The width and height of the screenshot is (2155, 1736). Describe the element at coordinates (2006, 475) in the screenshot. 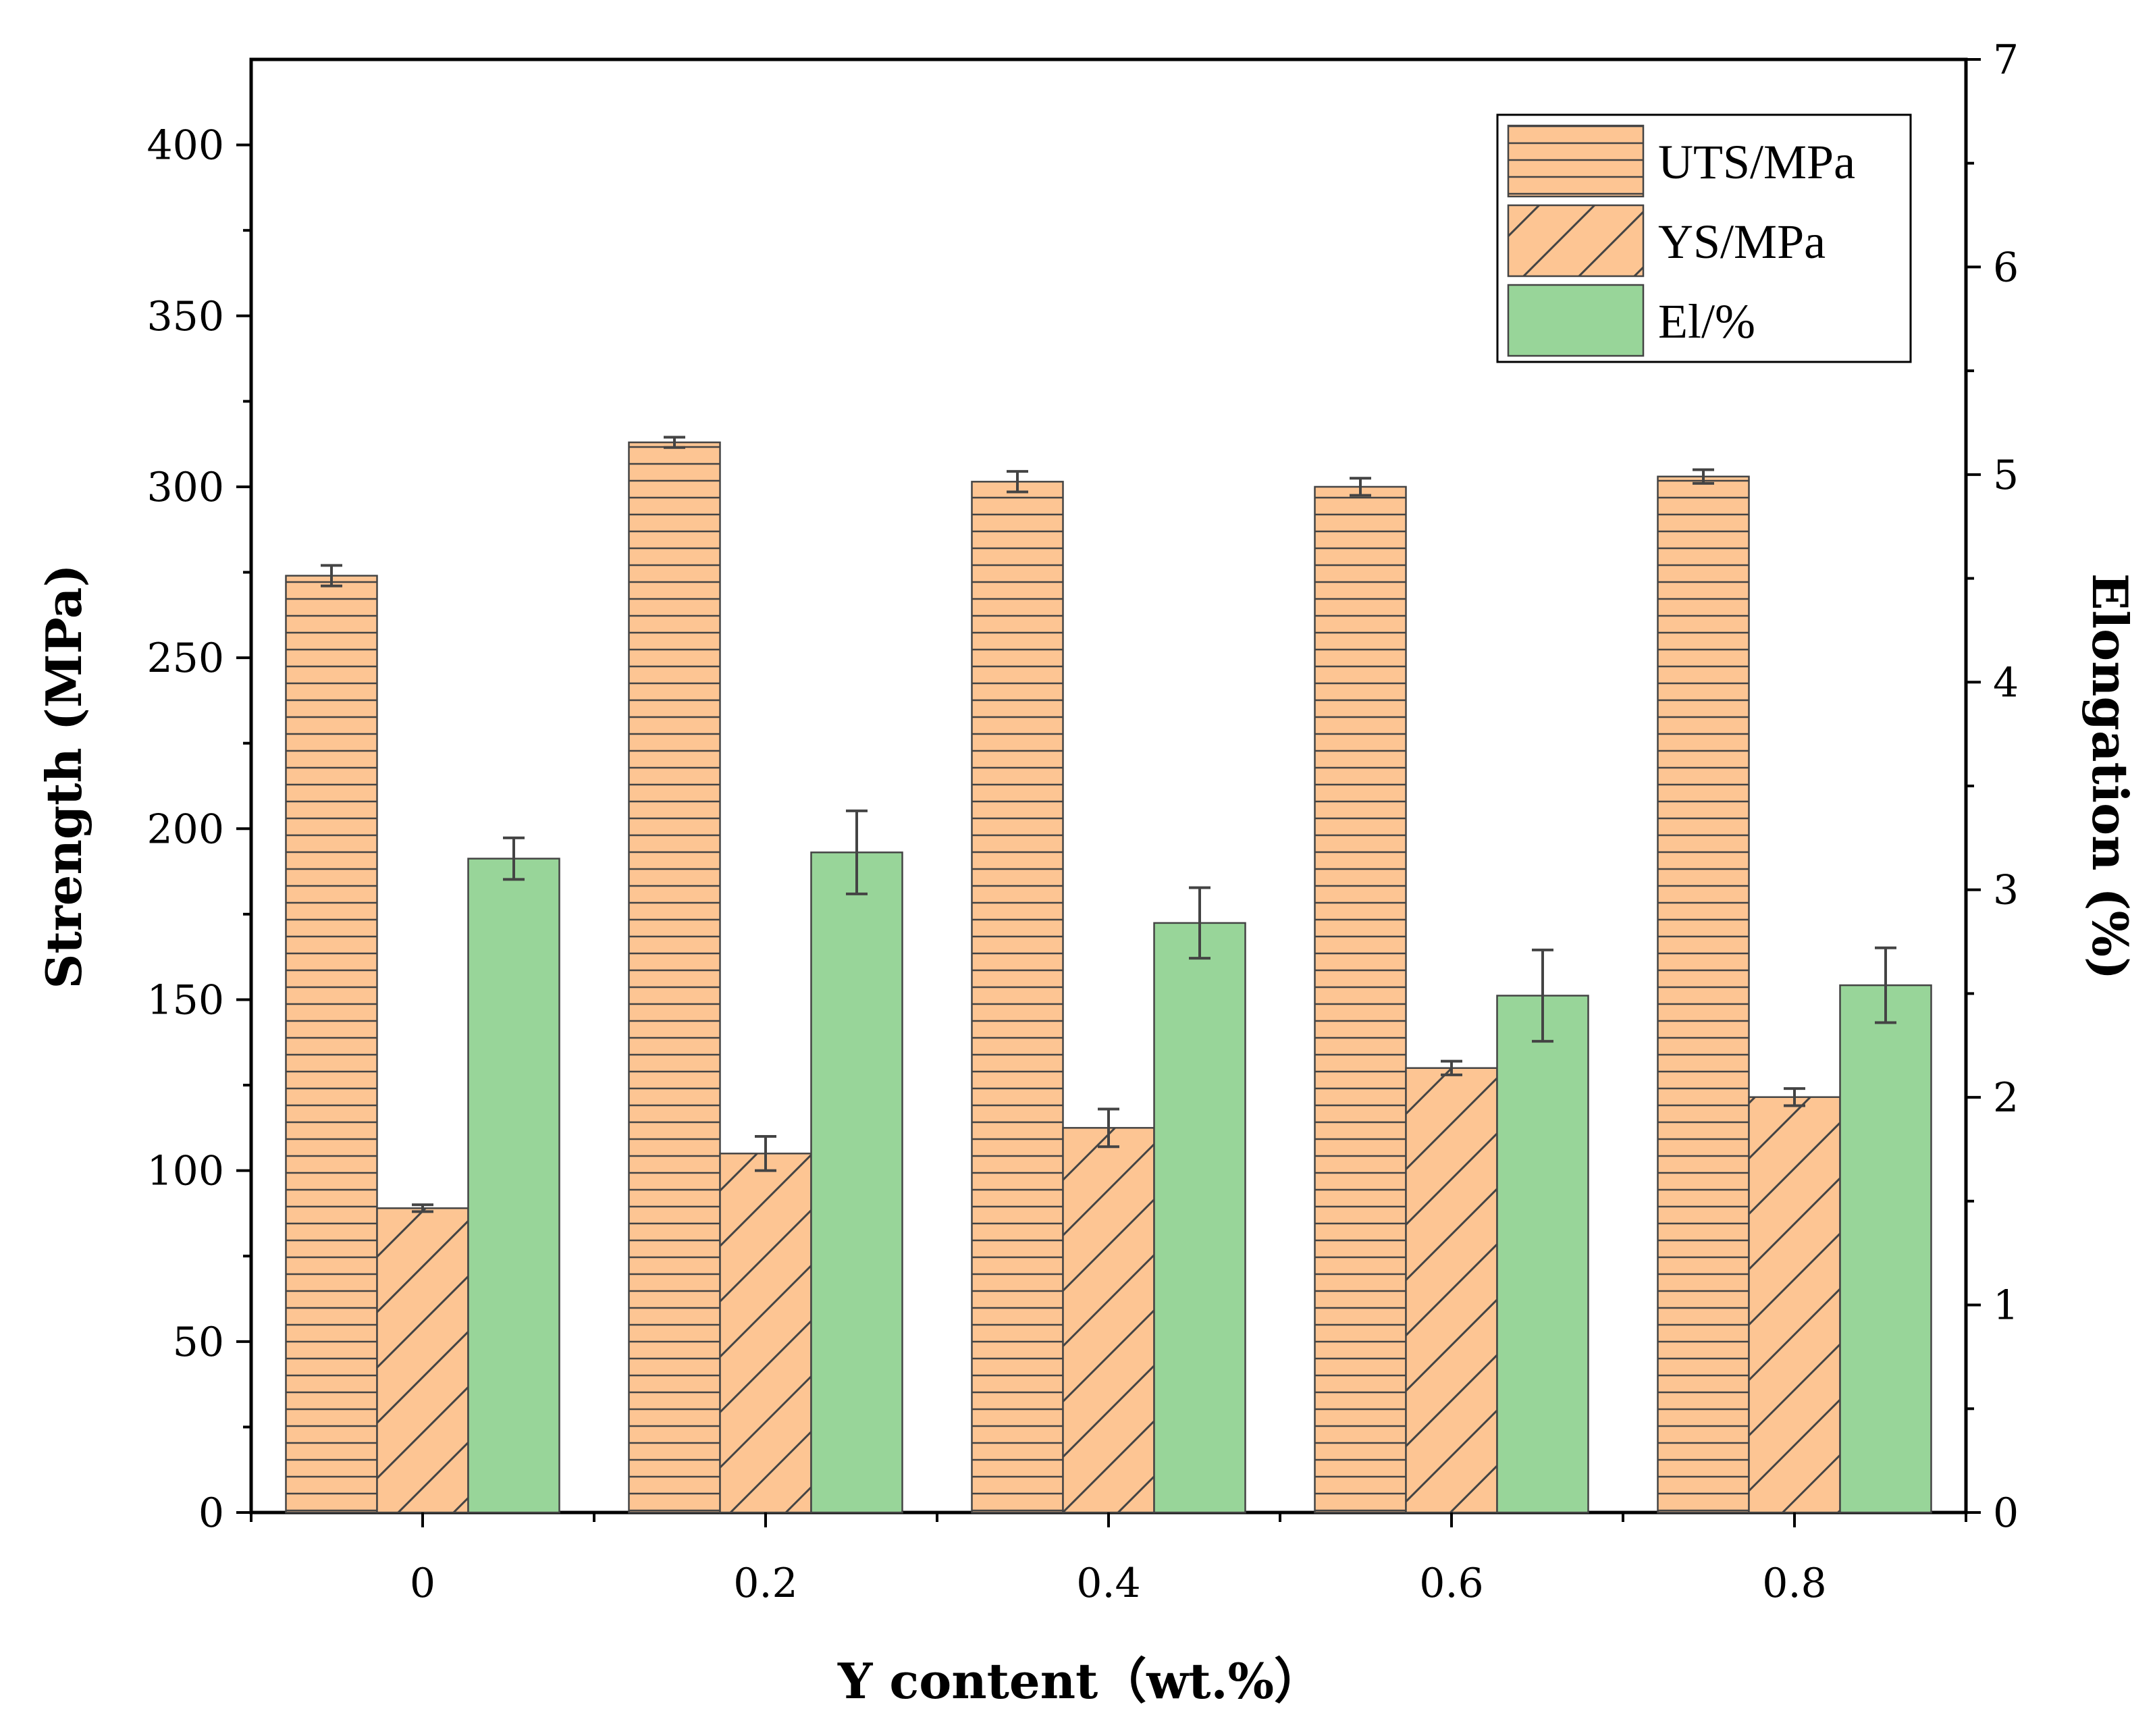

I see `y-right-tick-label: 5` at that location.